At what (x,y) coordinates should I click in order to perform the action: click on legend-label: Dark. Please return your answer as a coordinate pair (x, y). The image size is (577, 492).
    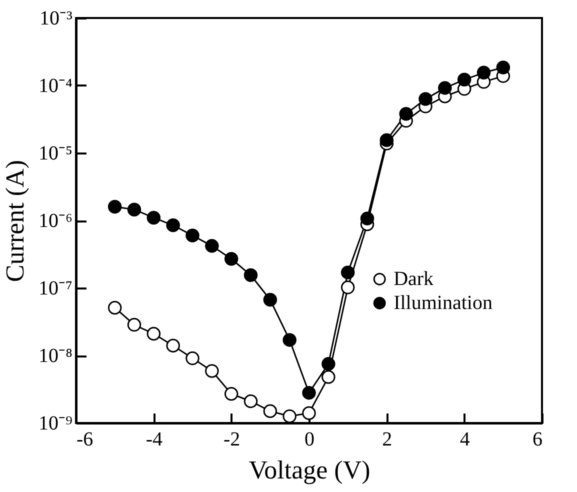
    Looking at the image, I should click on (414, 279).